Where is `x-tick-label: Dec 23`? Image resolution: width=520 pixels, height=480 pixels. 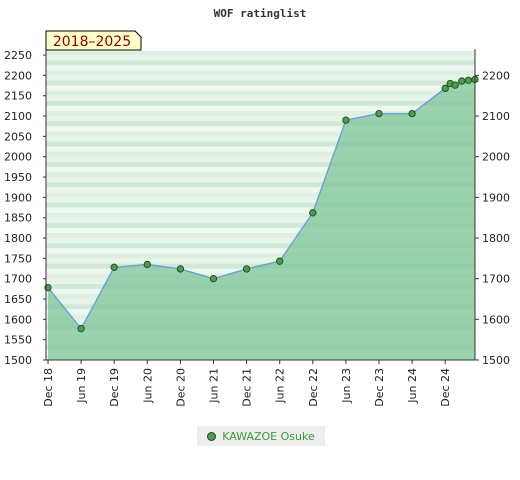
x-tick-label: Dec 23 is located at coordinates (379, 387).